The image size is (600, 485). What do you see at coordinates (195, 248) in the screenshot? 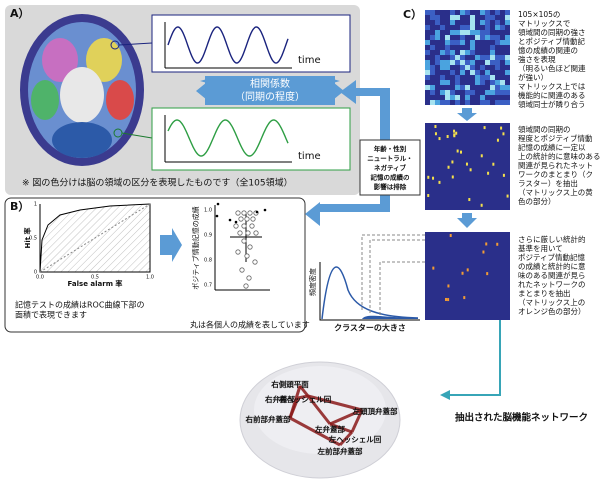
I see `scatter-y-label: ポジティブ情動記憶の成績` at bounding box center [195, 248].